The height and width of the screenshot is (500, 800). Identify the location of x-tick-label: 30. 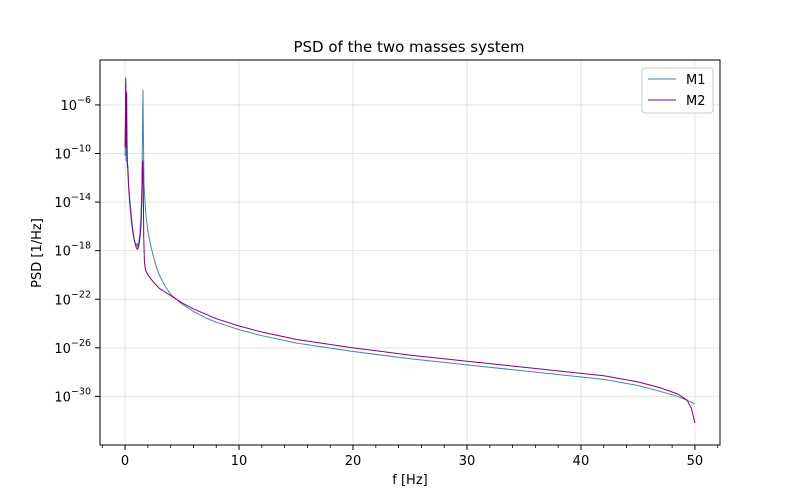
(467, 461).